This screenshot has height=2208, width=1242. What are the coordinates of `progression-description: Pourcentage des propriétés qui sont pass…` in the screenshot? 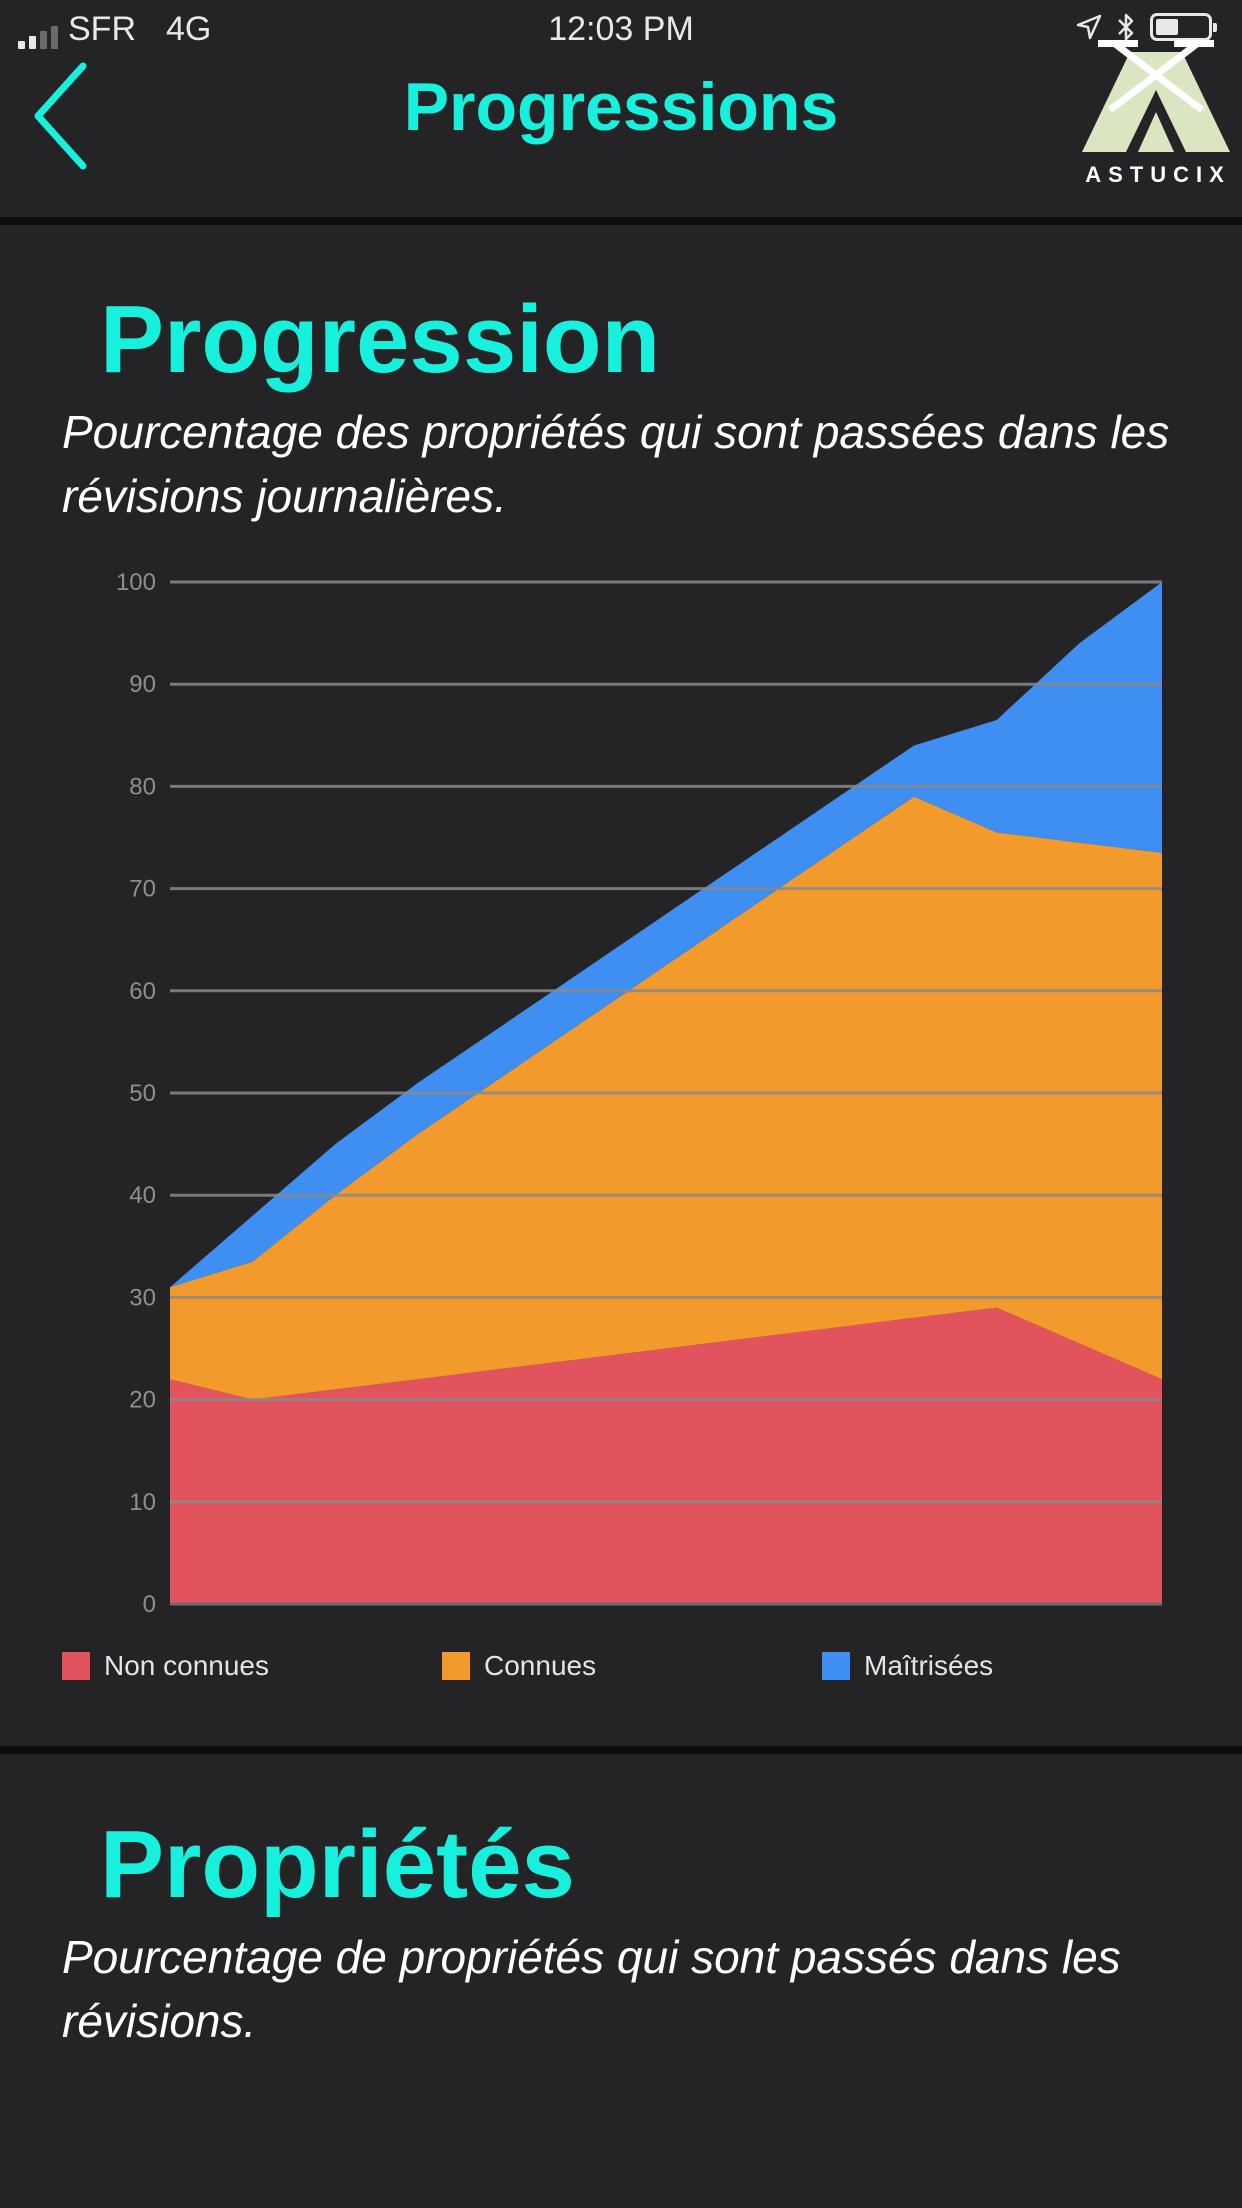 It's located at (616, 464).